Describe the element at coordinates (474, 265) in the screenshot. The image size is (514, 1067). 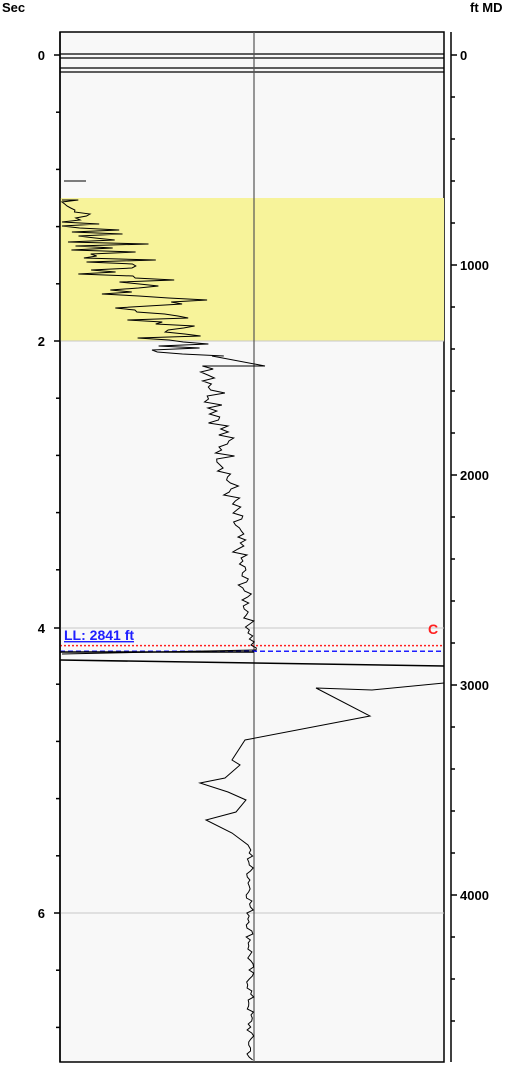
I see `right-tick-label: 1000` at that location.